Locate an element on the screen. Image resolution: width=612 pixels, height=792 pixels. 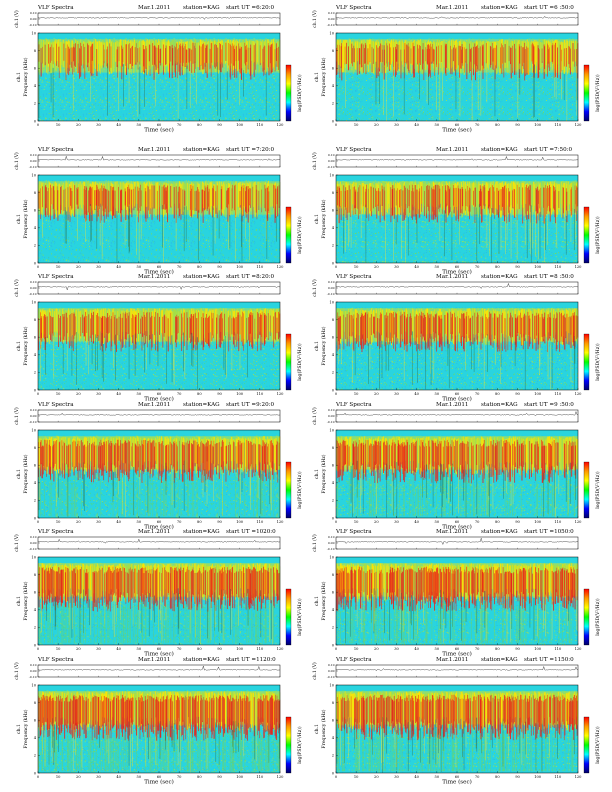
colorbar-label: log(PSD(V²/Hz)) is located at coordinates (299, 362).